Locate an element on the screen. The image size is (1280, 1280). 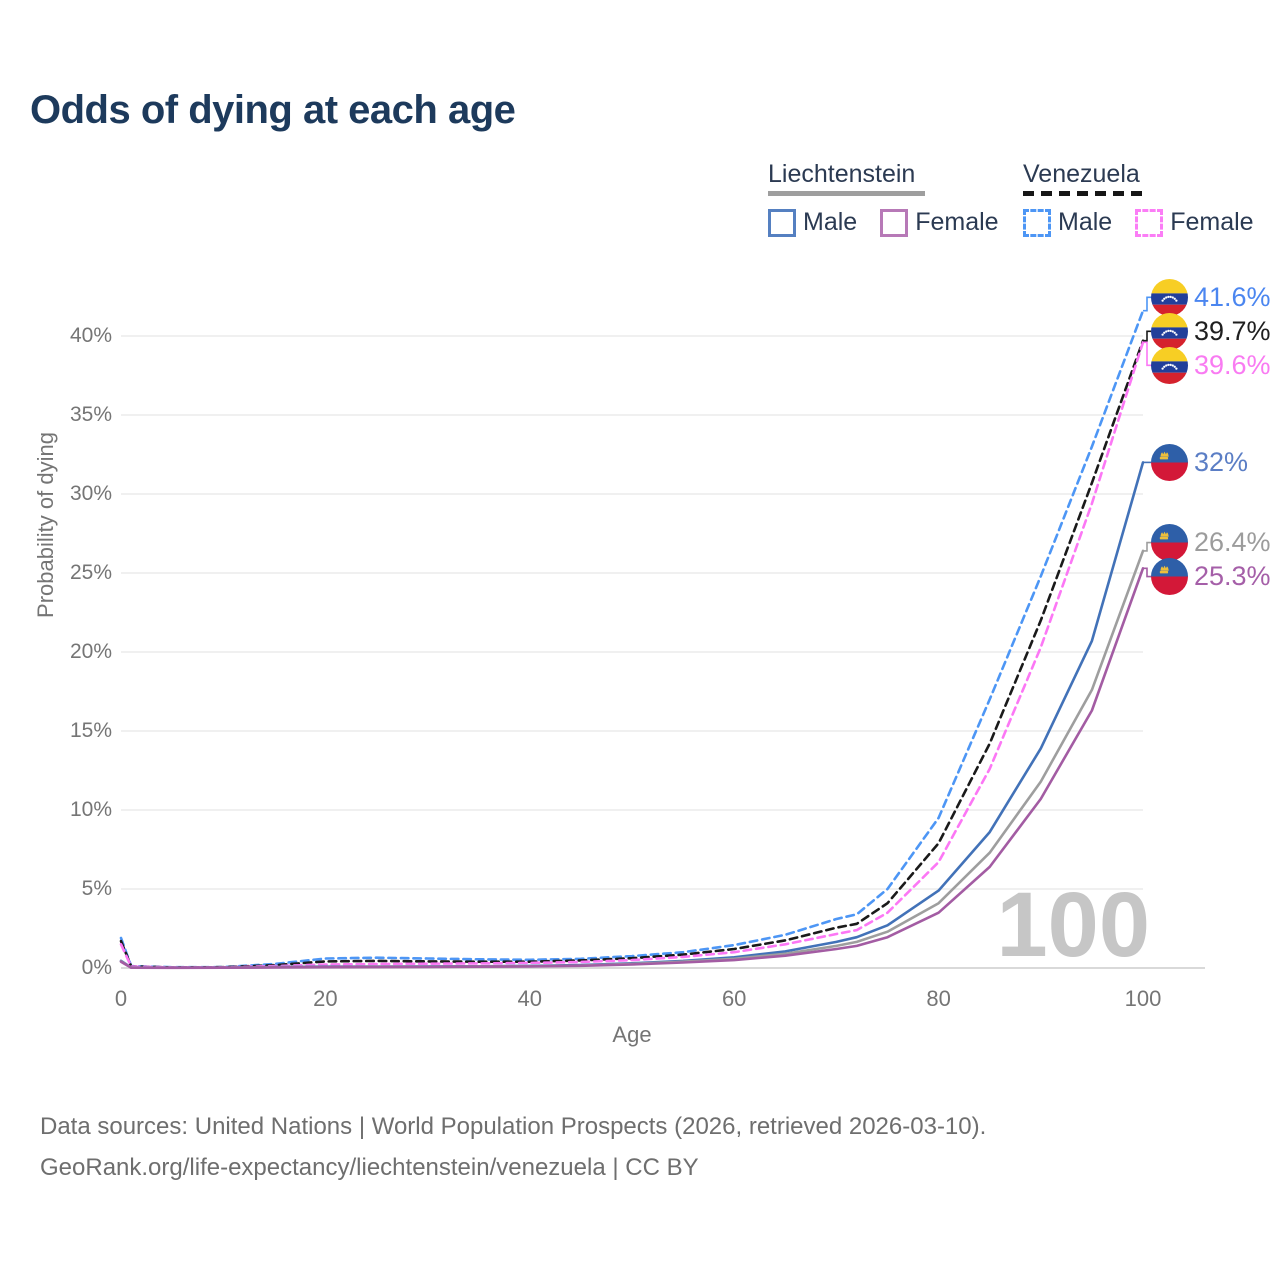
end-label-row-liechtenstein-male: 32% is located at coordinates (1200, 462).